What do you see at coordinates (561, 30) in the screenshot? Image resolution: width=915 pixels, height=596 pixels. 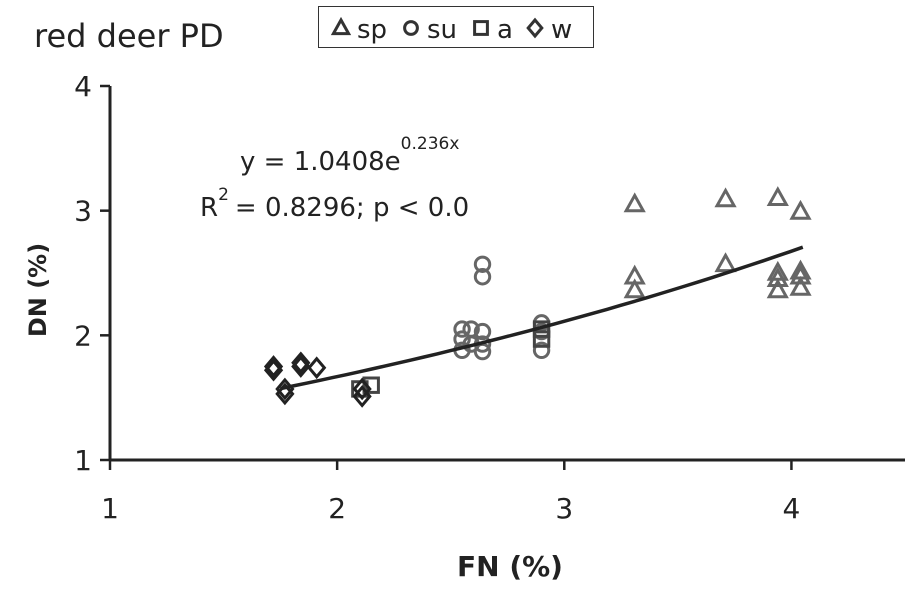 I see `legend-label-w: w` at bounding box center [561, 30].